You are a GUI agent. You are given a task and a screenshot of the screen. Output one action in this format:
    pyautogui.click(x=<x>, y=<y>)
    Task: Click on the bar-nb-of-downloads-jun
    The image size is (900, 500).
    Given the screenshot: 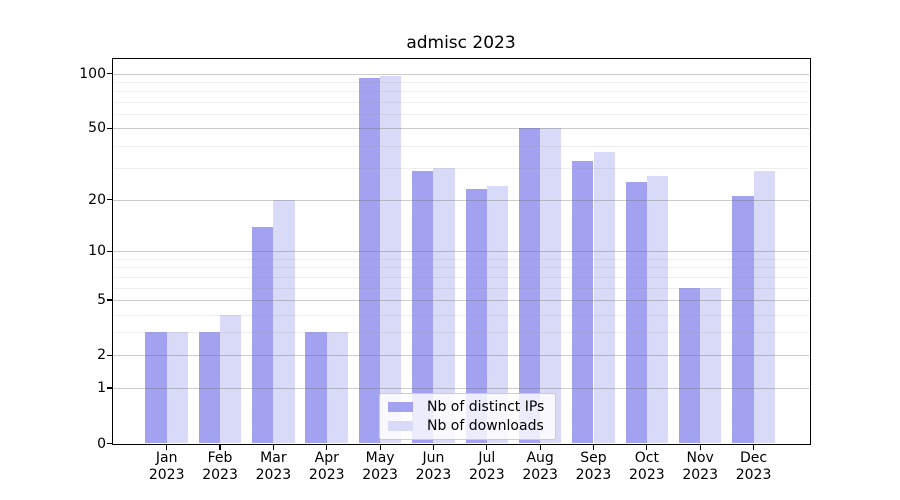 What is the action you would take?
    pyautogui.click(x=444, y=306)
    